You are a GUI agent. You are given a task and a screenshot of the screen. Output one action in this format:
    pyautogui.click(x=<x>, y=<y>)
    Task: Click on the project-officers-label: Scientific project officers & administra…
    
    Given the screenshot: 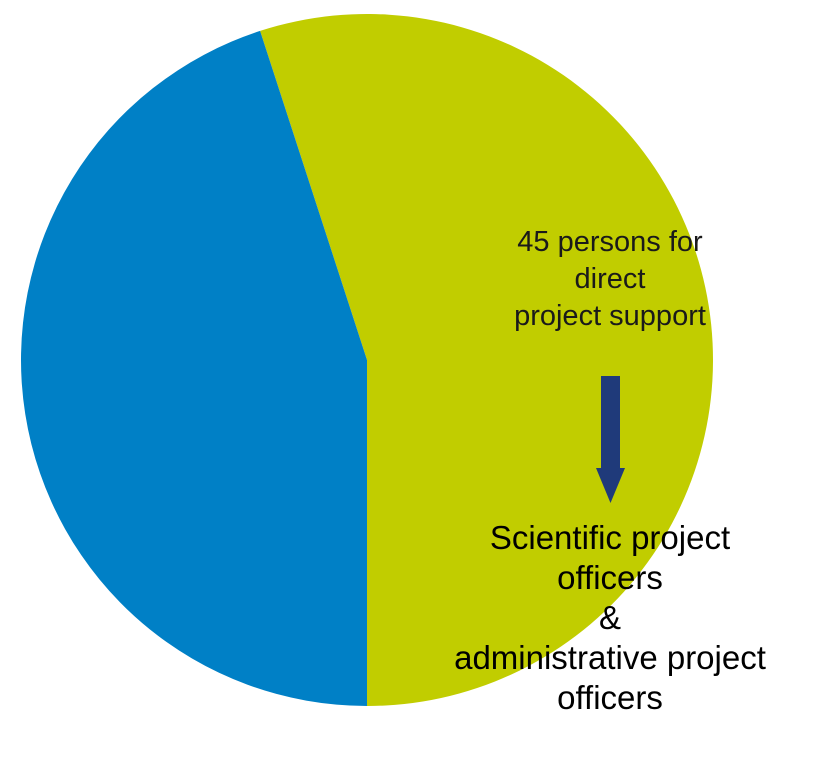 What is the action you would take?
    pyautogui.click(x=610, y=618)
    